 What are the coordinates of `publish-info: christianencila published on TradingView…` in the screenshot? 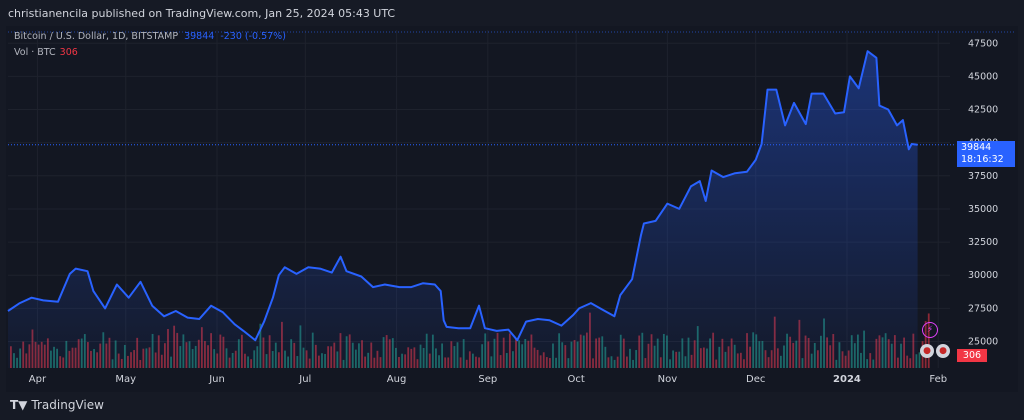 It's located at (202, 13).